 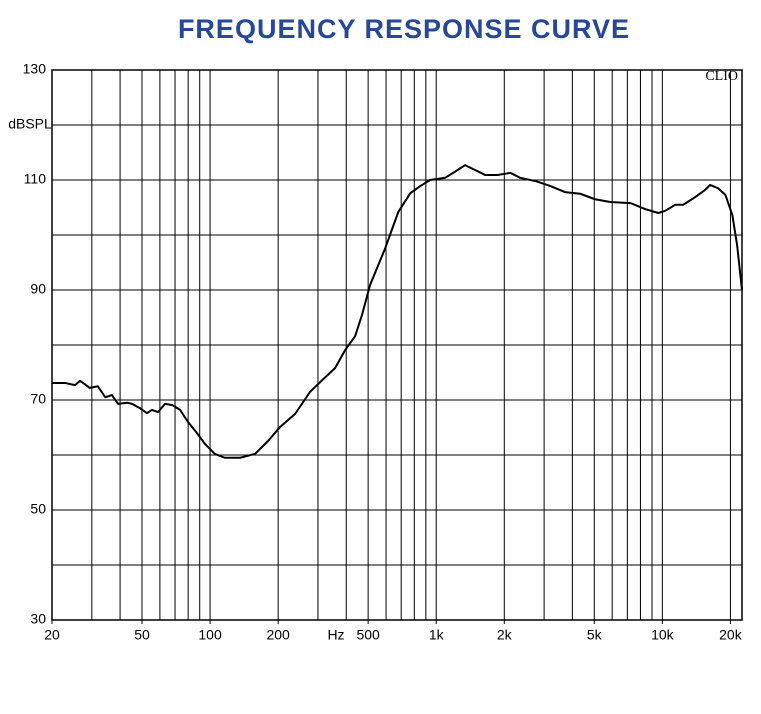 What do you see at coordinates (38, 509) in the screenshot?
I see `y-tick-label: 50` at bounding box center [38, 509].